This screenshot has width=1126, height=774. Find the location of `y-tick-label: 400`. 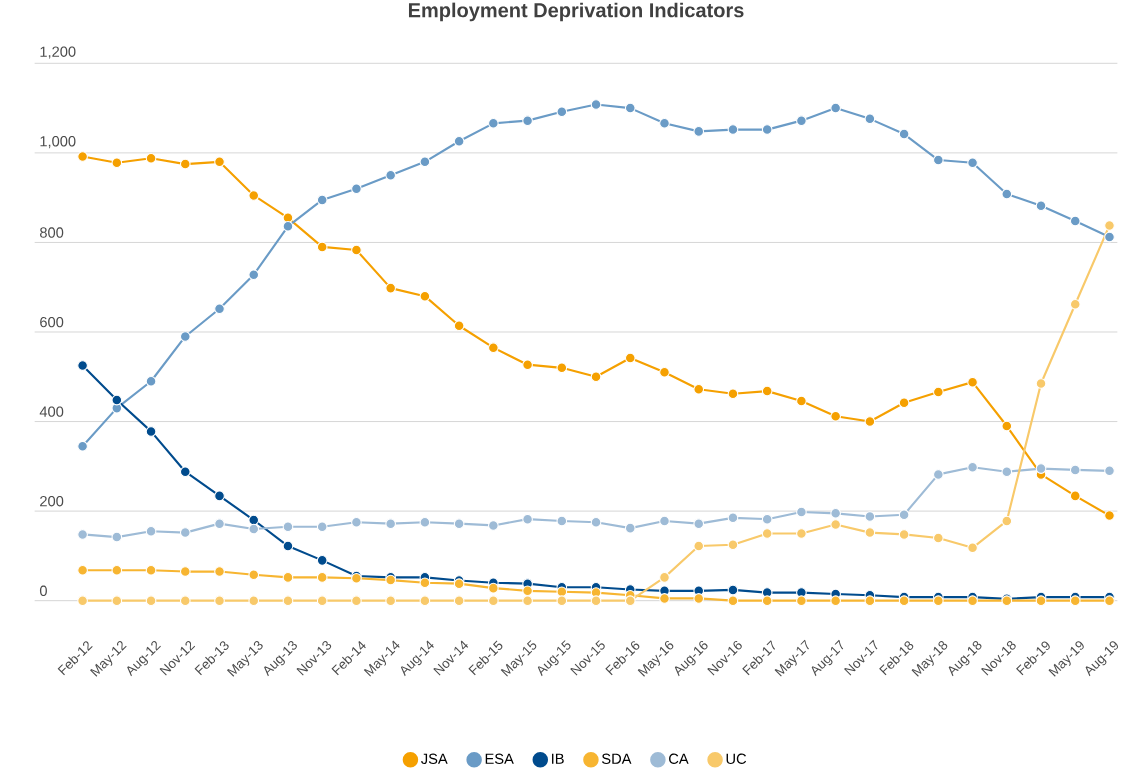

y-tick-label: 400 is located at coordinates (51, 411).